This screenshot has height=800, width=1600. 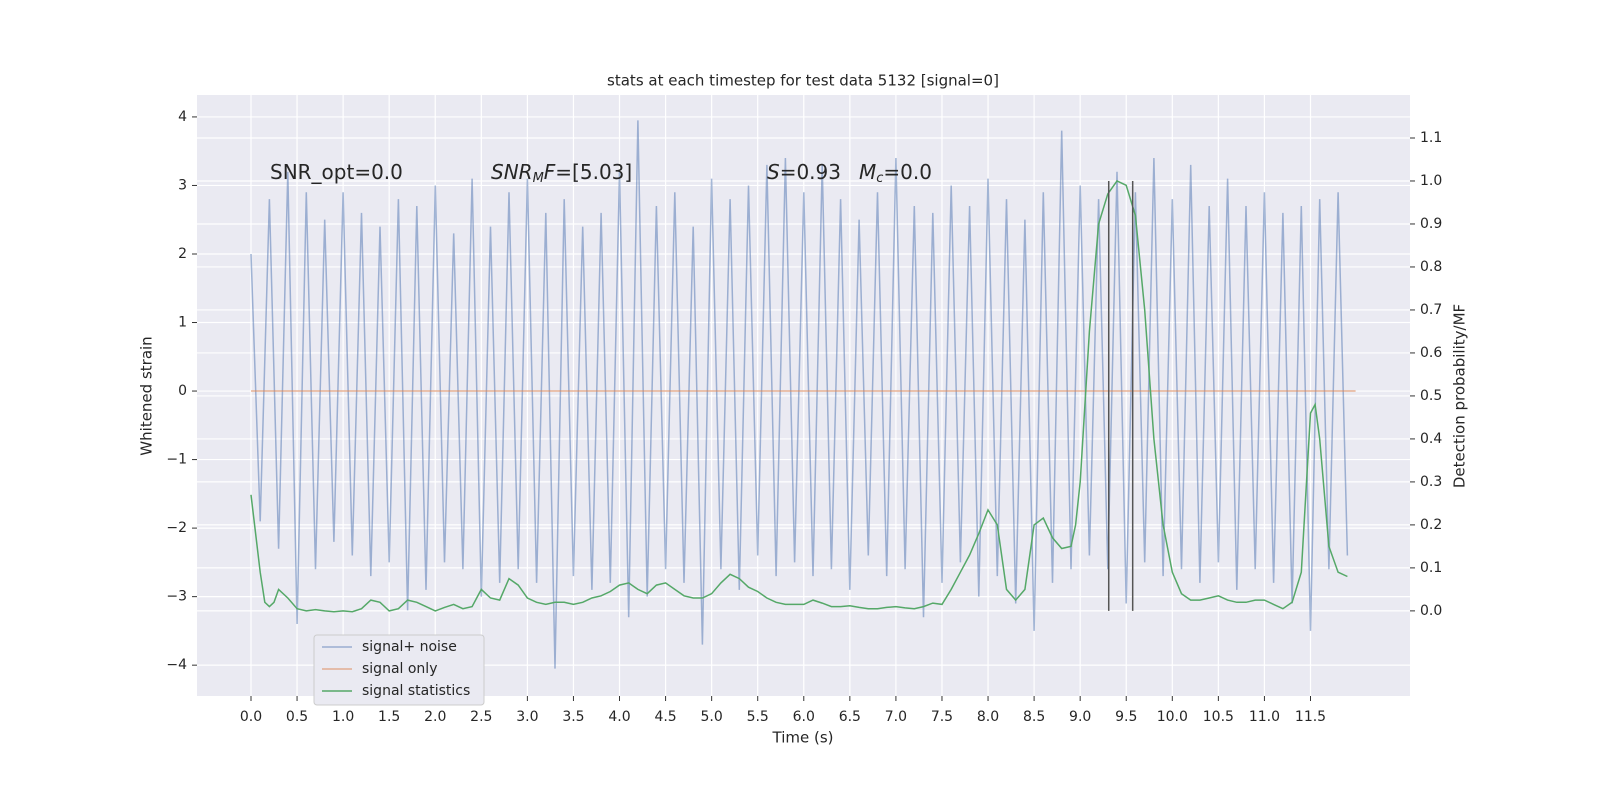 I want to click on x-tick-label: 0.5, so click(x=297, y=717).